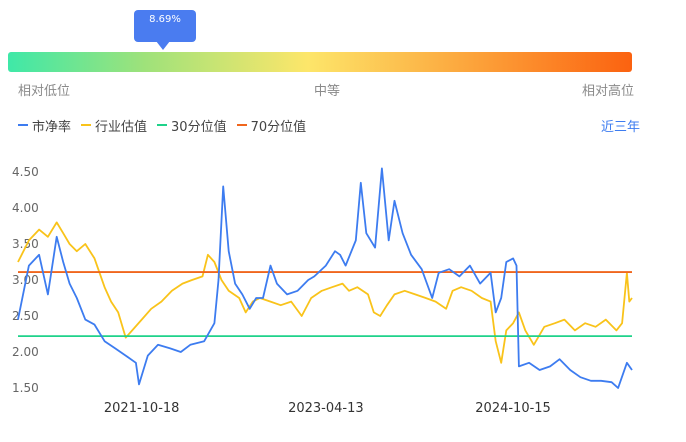  I want to click on x-tick-label: 2021-10-18, so click(142, 408).